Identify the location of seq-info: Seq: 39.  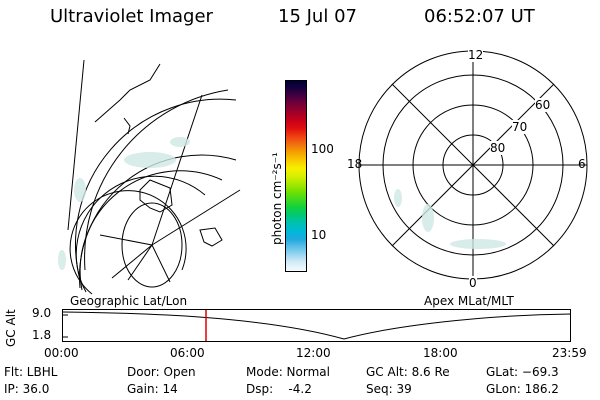
(389, 389).